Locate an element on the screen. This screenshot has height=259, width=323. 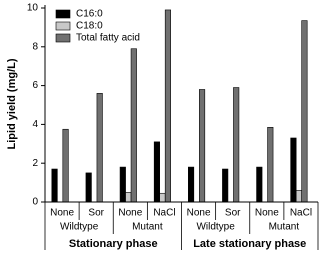
y-tick-label: 2 is located at coordinates (35, 163).